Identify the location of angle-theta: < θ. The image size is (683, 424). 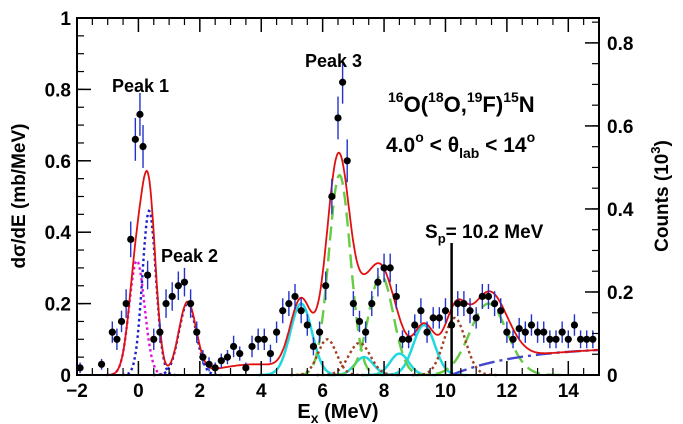
(441, 145).